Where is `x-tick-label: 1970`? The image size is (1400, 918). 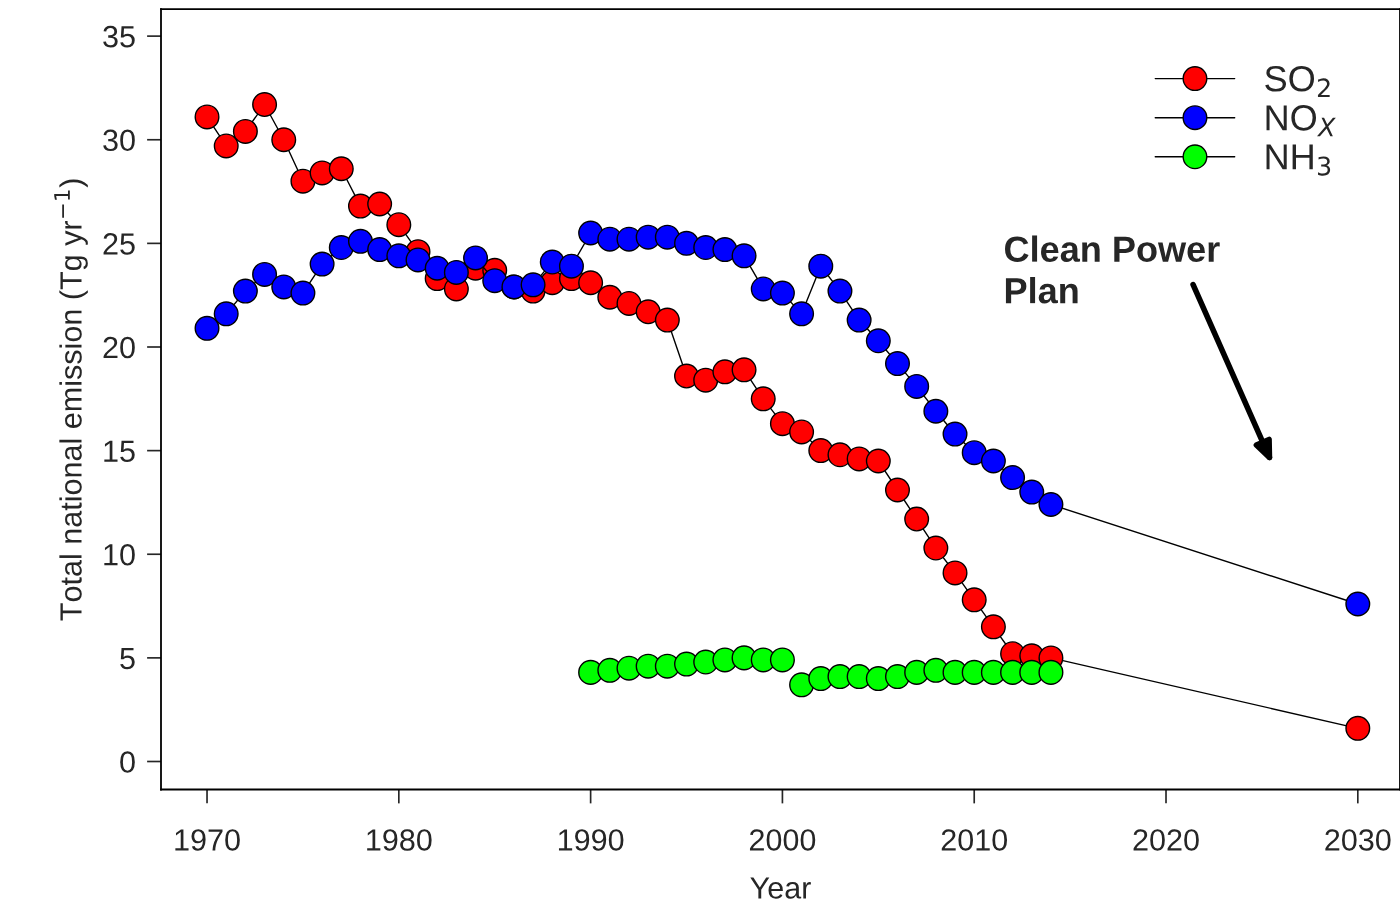 x-tick-label: 1970 is located at coordinates (207, 840).